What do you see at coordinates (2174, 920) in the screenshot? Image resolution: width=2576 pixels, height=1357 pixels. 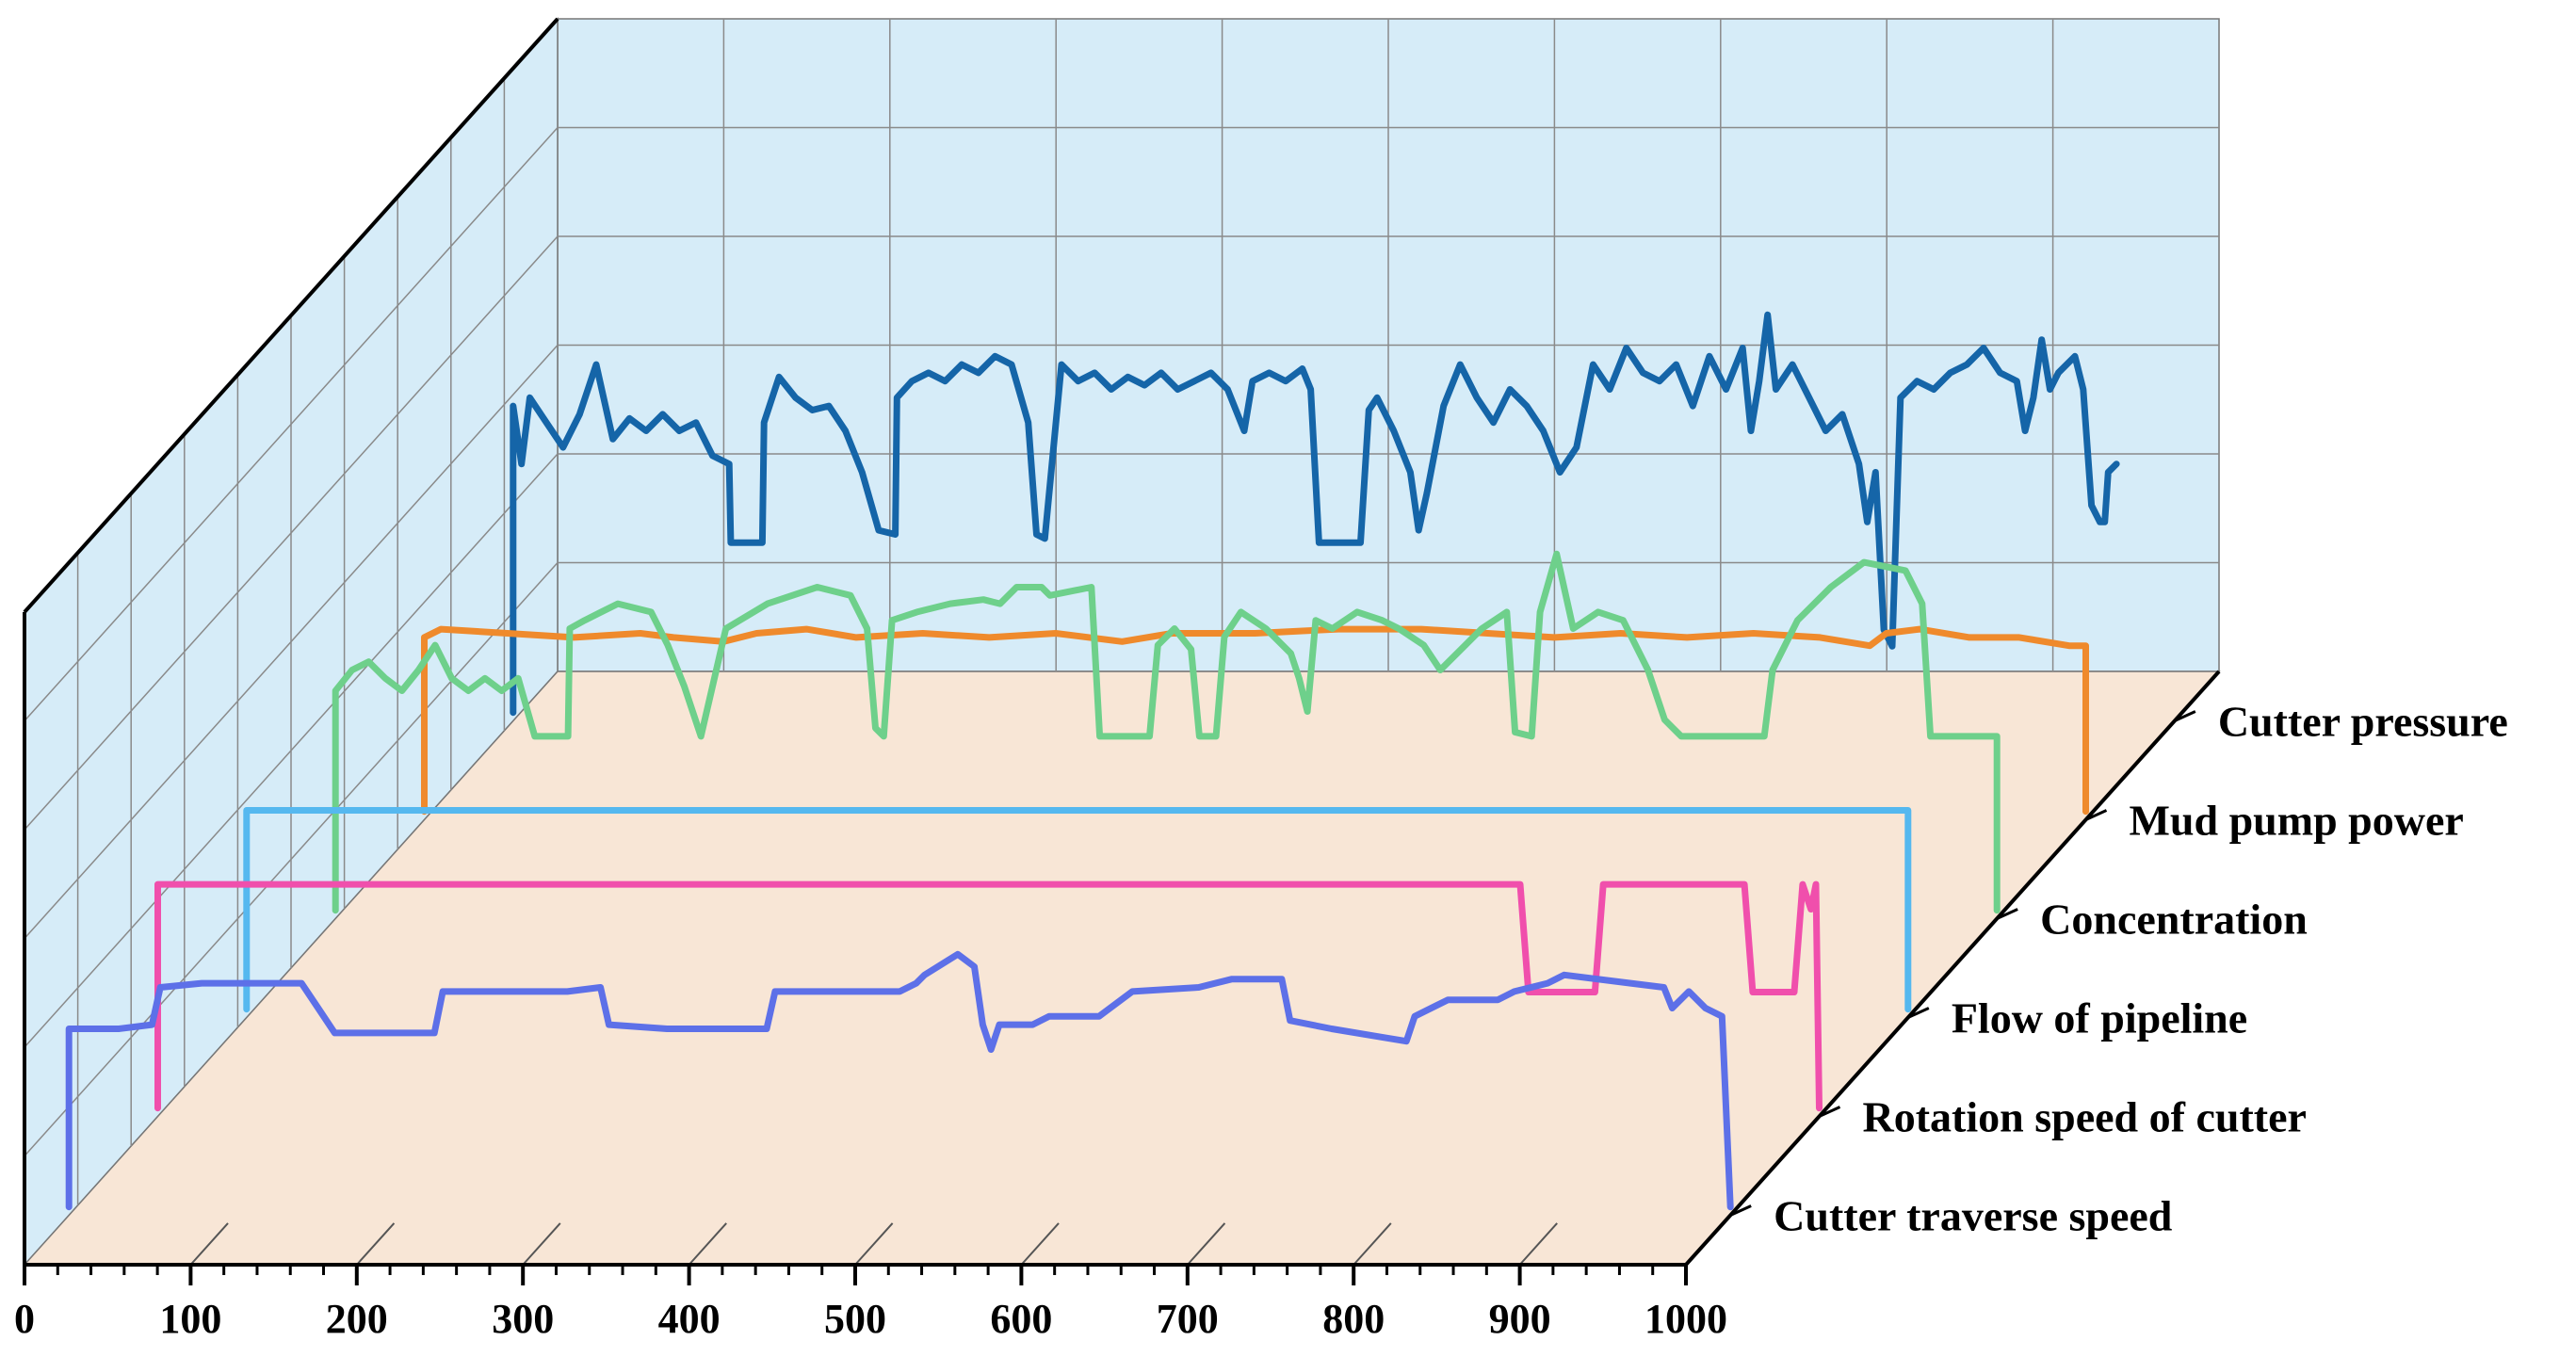 I see `series-label: Concentration` at bounding box center [2174, 920].